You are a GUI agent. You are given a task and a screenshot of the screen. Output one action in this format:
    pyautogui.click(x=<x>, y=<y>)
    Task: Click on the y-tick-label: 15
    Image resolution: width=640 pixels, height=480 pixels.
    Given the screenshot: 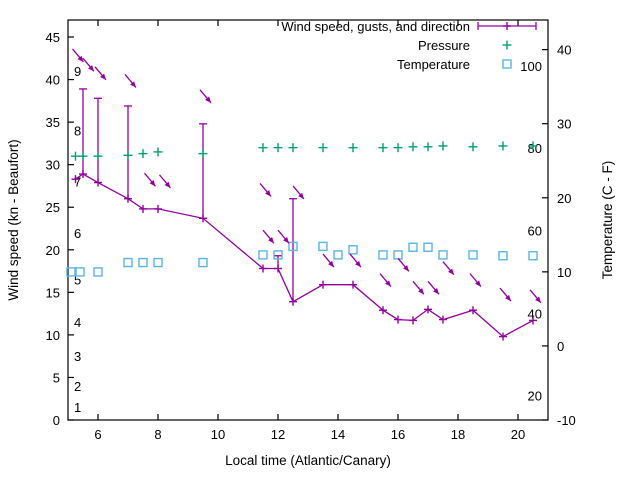 What is the action you would take?
    pyautogui.click(x=53, y=292)
    